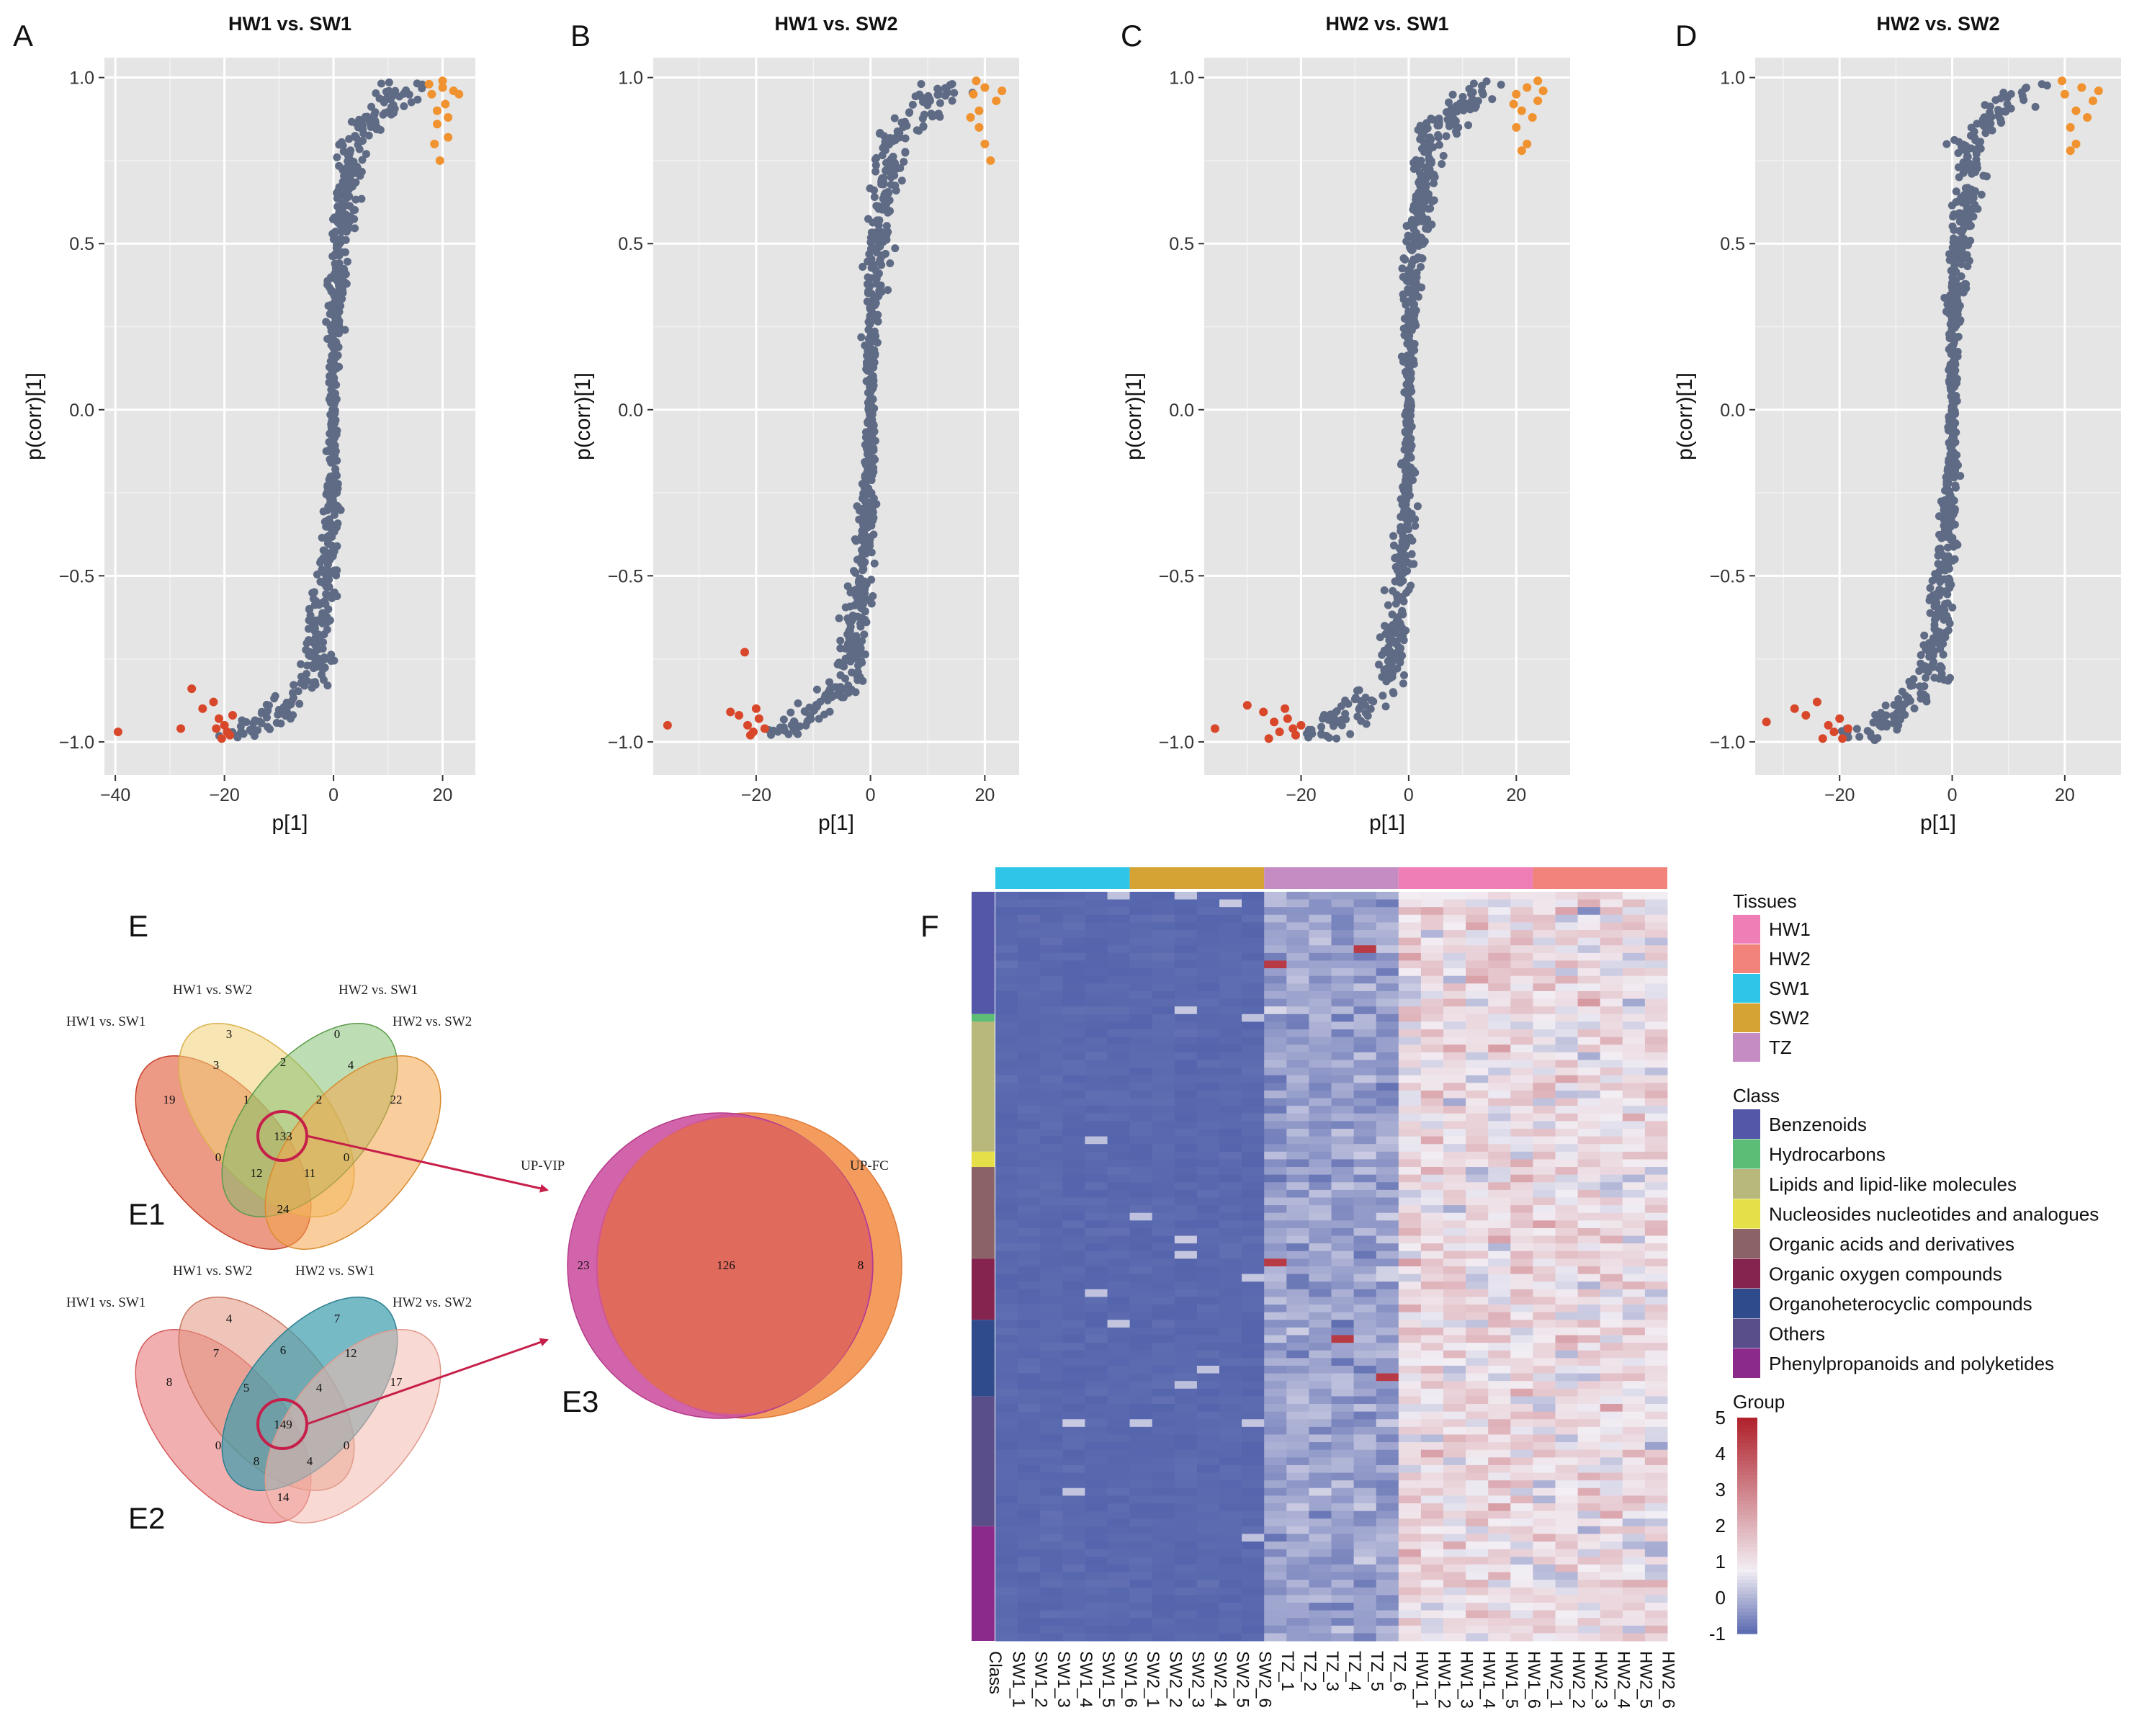 This screenshot has height=1736, width=2147. What do you see at coordinates (929, 926) in the screenshot?
I see `panel-label-f: F` at bounding box center [929, 926].